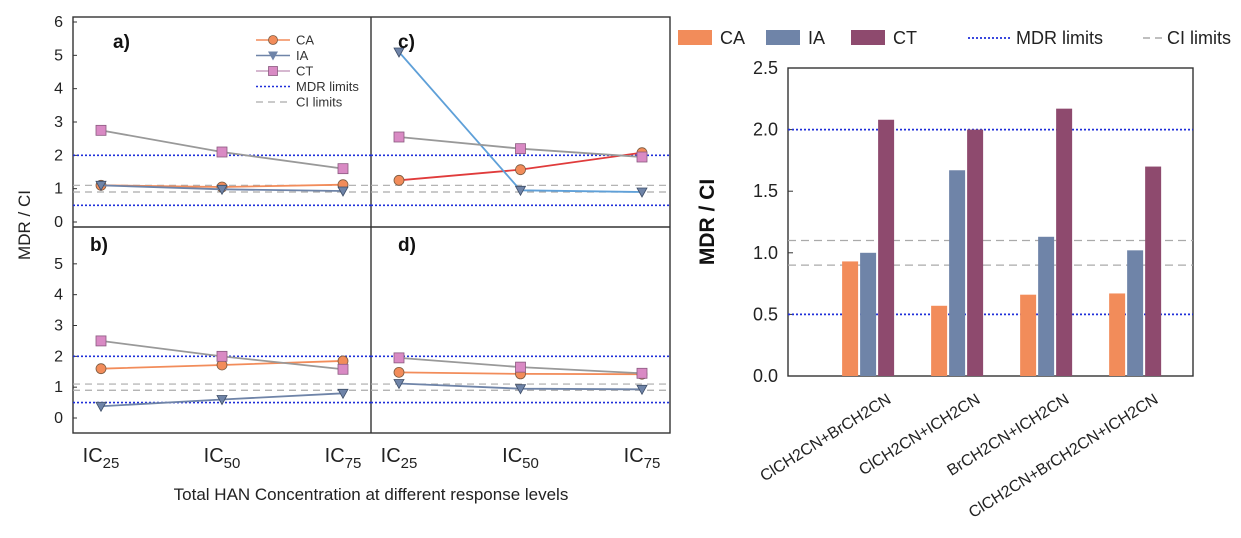 This screenshot has width=1241, height=538. I want to click on legend-swatch-ia, so click(783, 37).